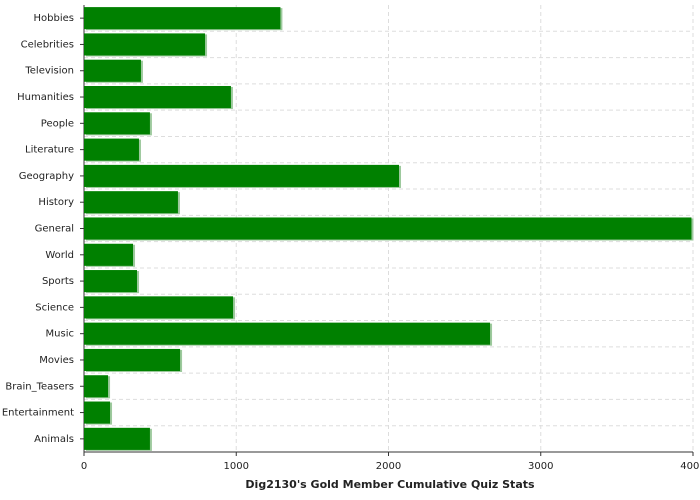  What do you see at coordinates (54, 229) in the screenshot?
I see `y-tick-label: General` at bounding box center [54, 229].